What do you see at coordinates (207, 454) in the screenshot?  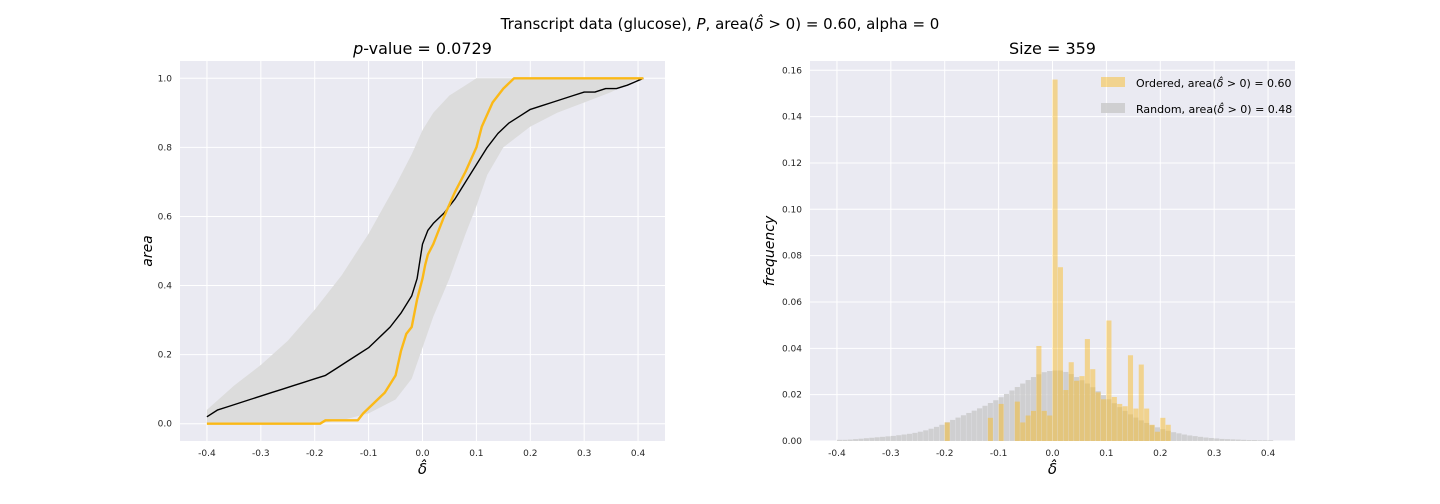 I see `x-tick-label: -0.4` at bounding box center [207, 454].